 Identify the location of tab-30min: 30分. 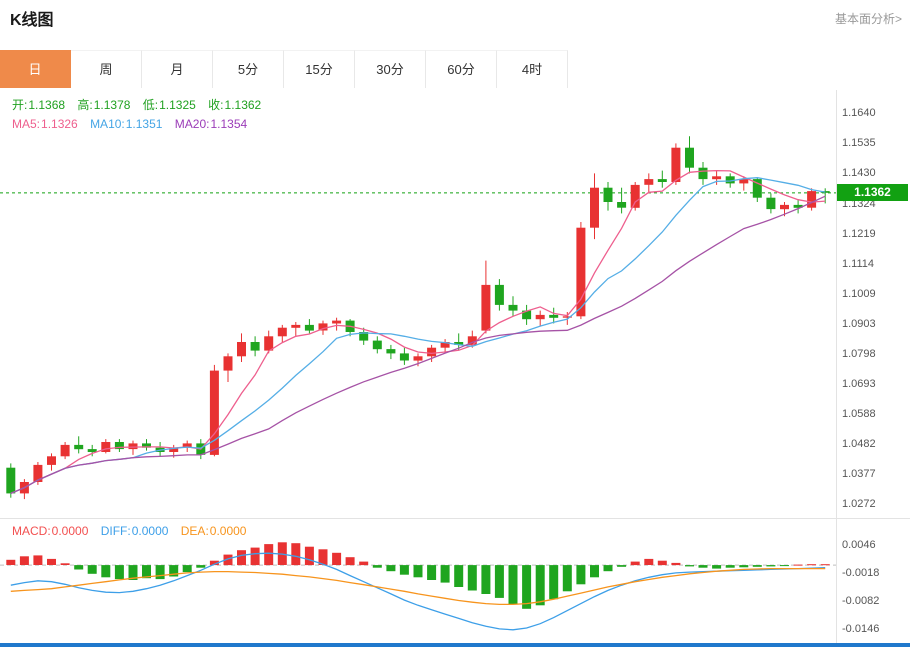
(390, 69).